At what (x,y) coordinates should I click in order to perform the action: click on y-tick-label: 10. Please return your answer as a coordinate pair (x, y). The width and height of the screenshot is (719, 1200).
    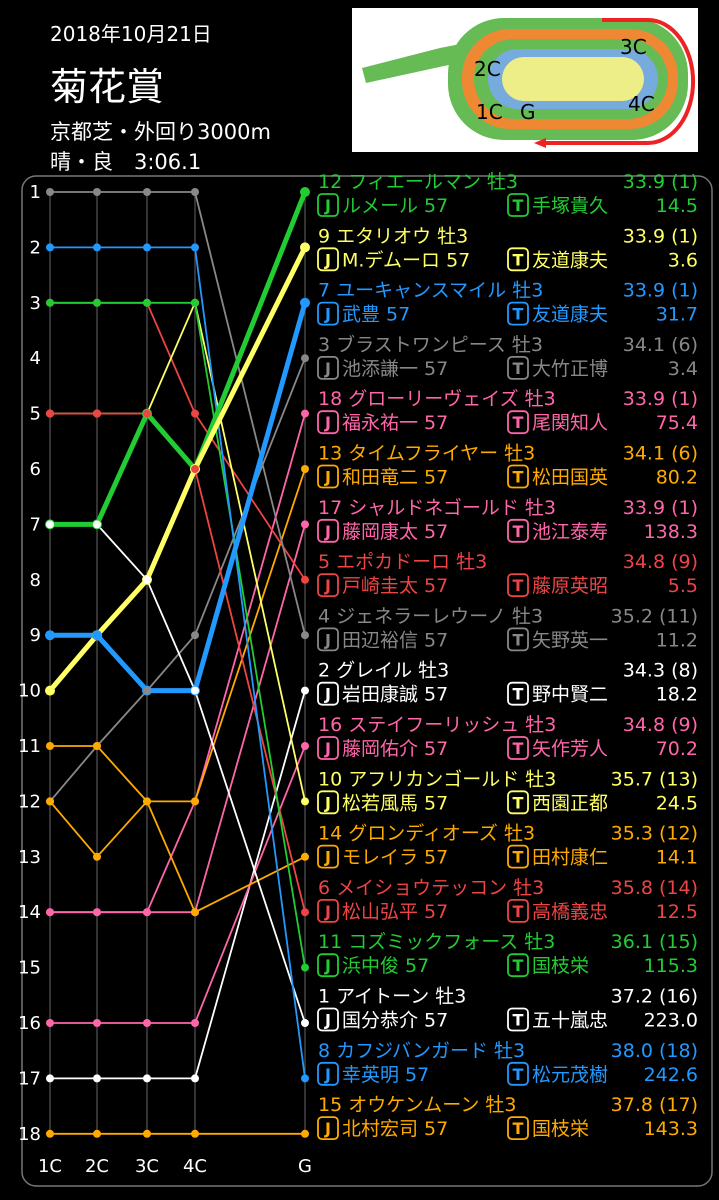
    Looking at the image, I should click on (29, 691).